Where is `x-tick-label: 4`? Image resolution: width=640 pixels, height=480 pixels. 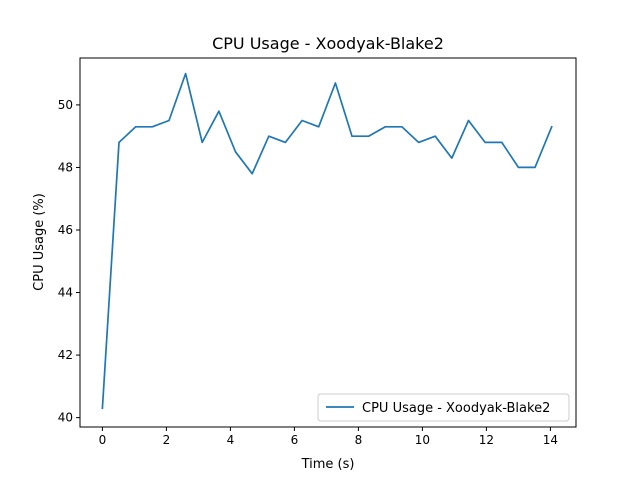
x-tick-label: 4 is located at coordinates (231, 440).